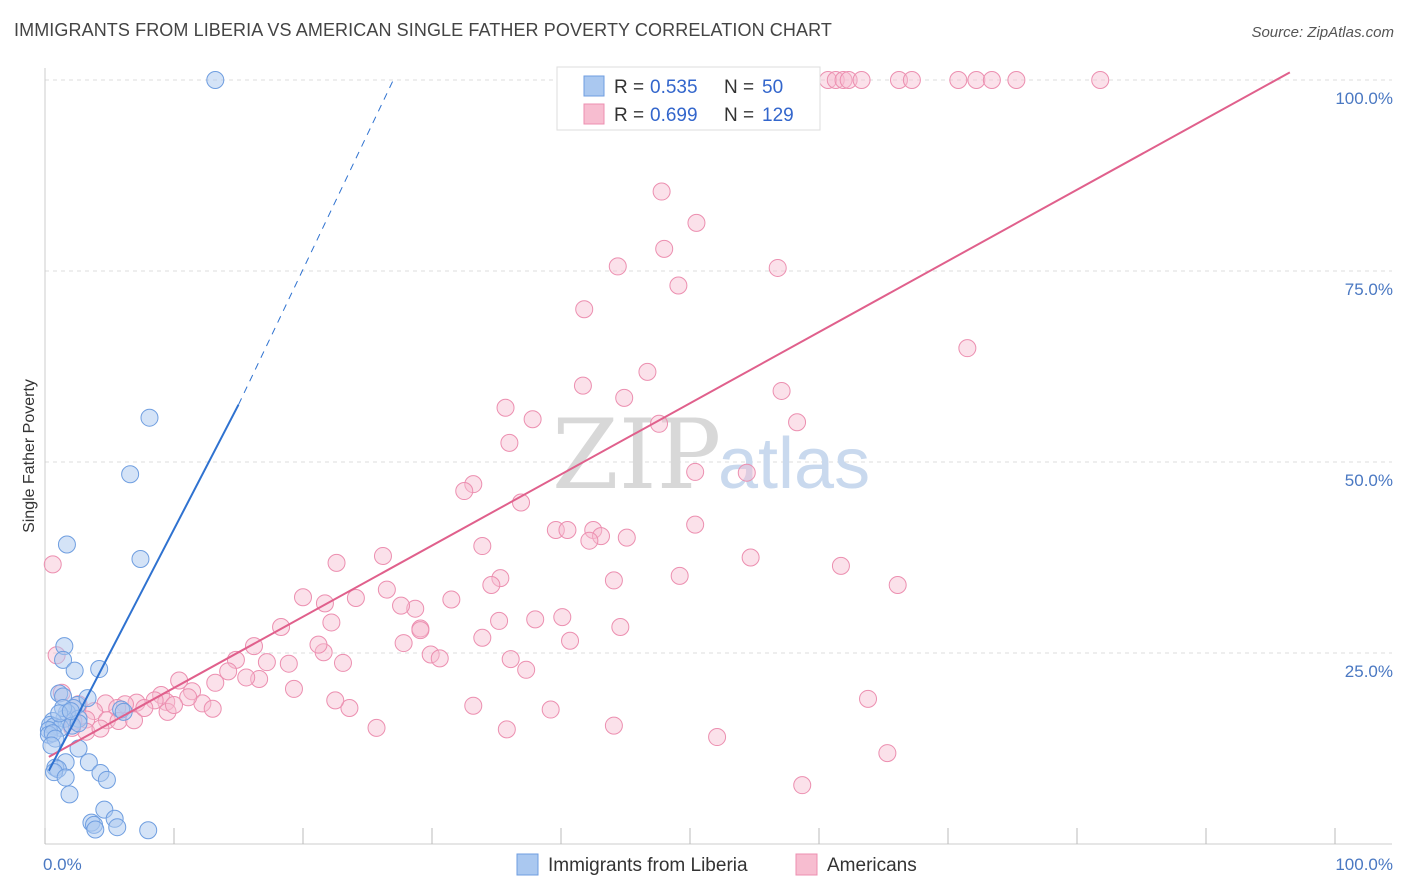 This screenshot has height=892, width=1406. I want to click on chart-source: Source: ZipAtlas.com, so click(1322, 32).